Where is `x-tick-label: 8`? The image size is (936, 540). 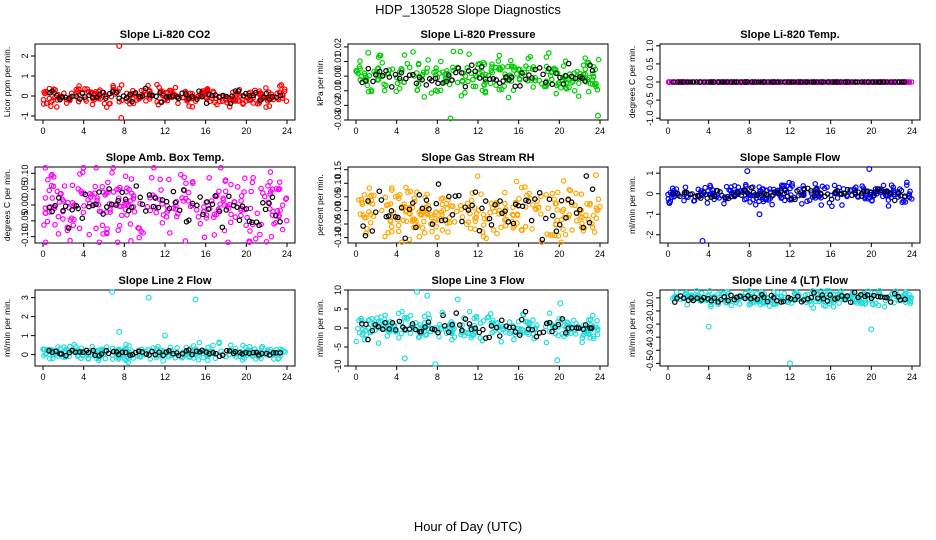 x-tick-label: 8 is located at coordinates (124, 377).